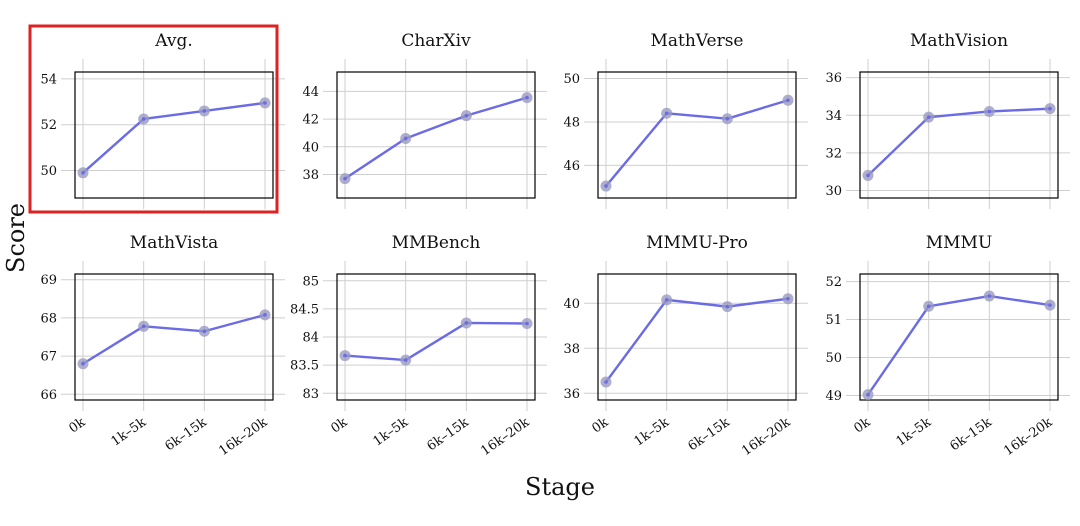 The image size is (1080, 526). What do you see at coordinates (833, 153) in the screenshot?
I see `y-tick-label: 32` at bounding box center [833, 153].